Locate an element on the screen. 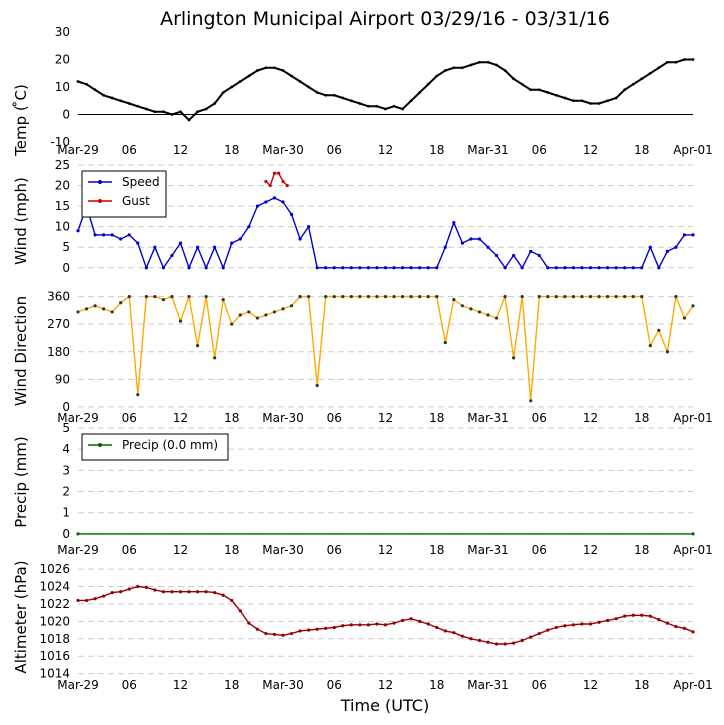 The image size is (724, 725). x-tick-label-temp: 12 is located at coordinates (385, 150).